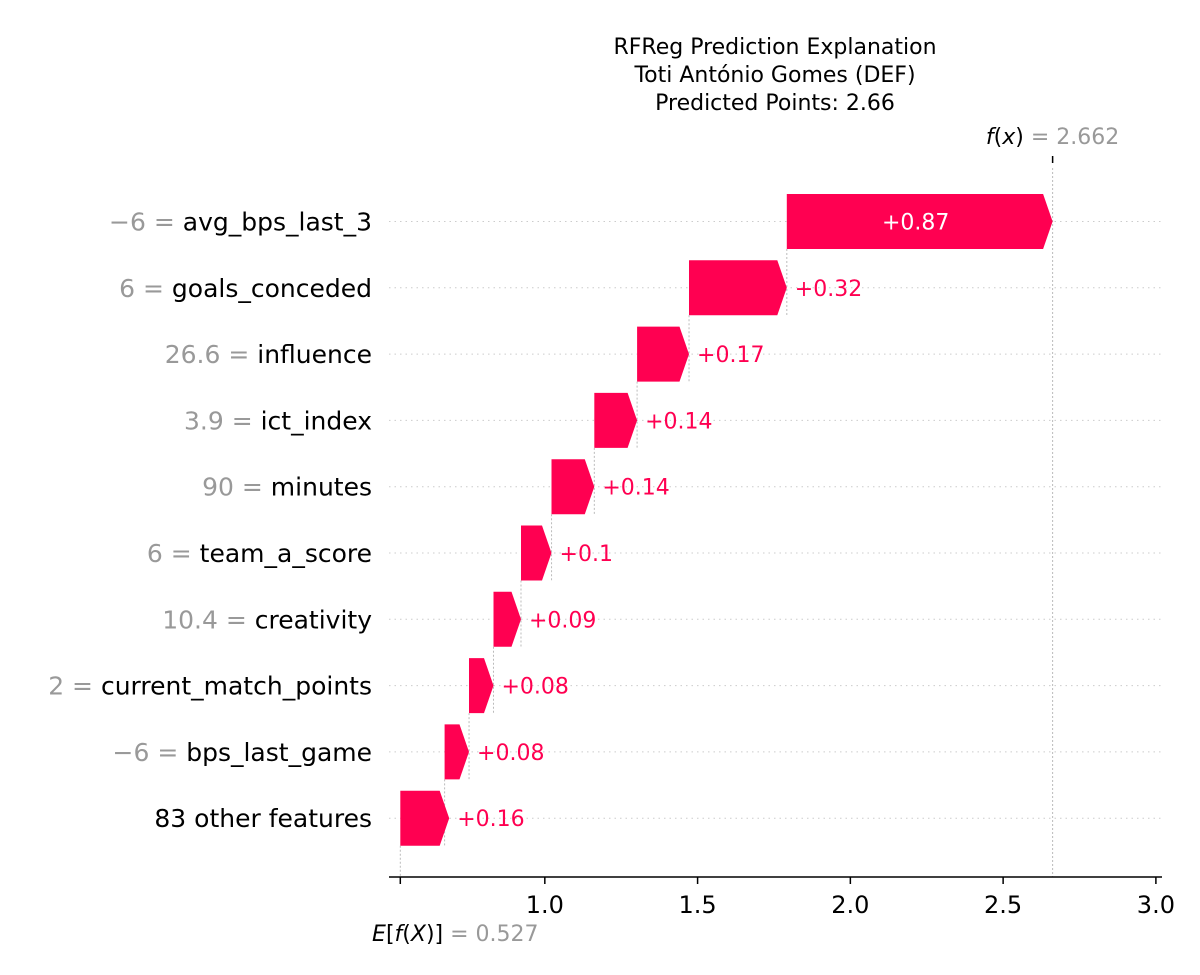  What do you see at coordinates (915, 223) in the screenshot?
I see `contribution-label: +0.87` at bounding box center [915, 223].